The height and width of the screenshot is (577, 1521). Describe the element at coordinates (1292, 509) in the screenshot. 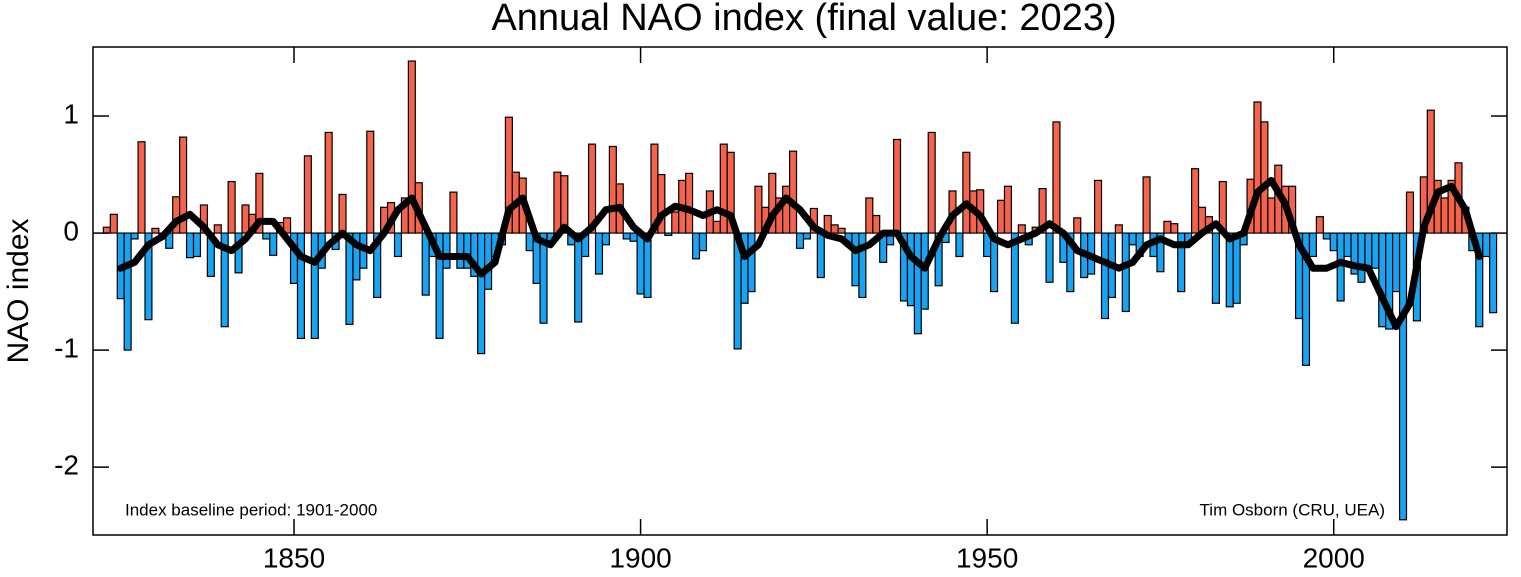

I see `annotation: Tim Osborn (CRU, UEA)` at that location.